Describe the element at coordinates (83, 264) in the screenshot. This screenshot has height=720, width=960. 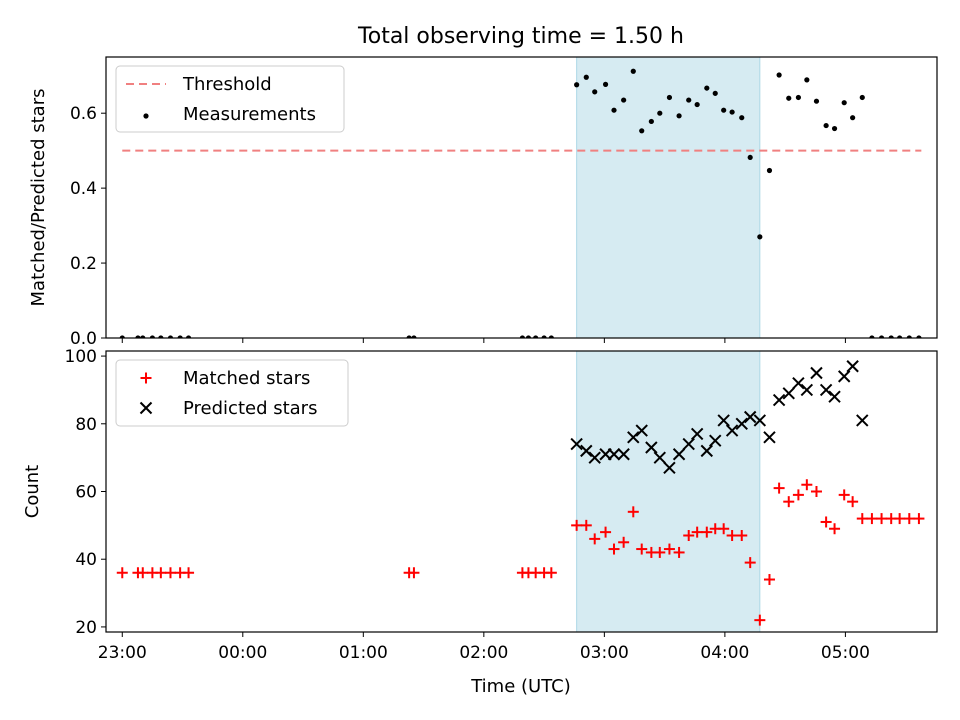
I see `y-tick-label: 0.2` at that location.